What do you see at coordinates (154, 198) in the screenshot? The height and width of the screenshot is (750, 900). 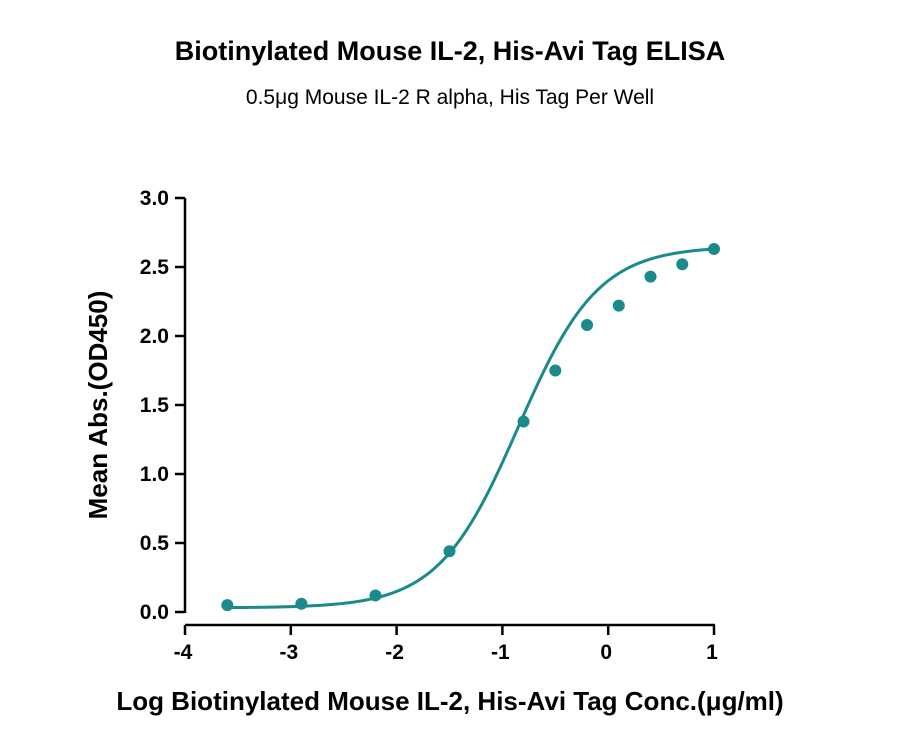 I see `y-tick-label: 3.0` at bounding box center [154, 198].